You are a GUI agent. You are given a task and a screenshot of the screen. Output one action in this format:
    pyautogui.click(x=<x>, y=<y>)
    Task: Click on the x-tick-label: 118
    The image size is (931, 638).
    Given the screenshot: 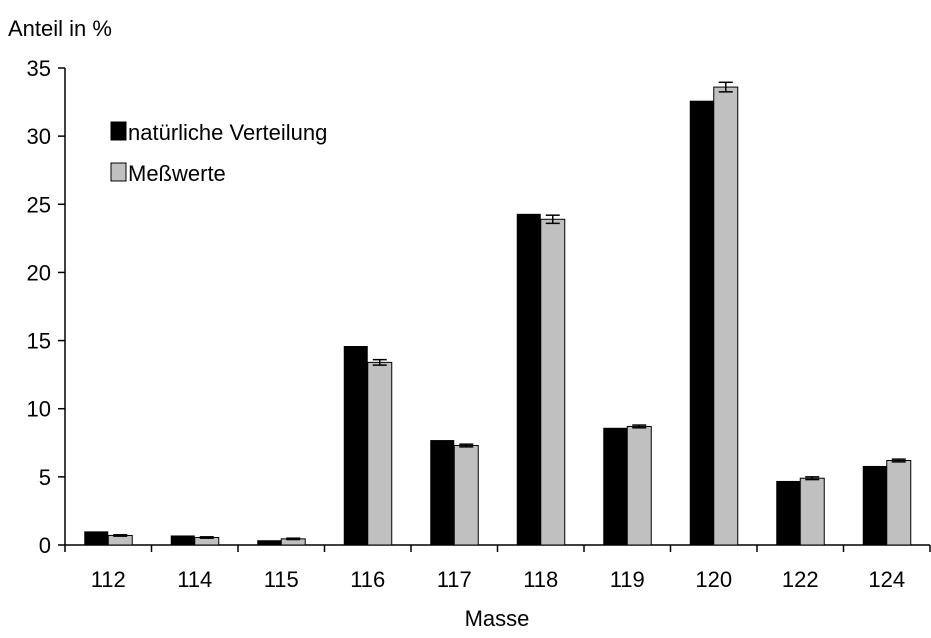 What is the action you would take?
    pyautogui.click(x=540, y=579)
    